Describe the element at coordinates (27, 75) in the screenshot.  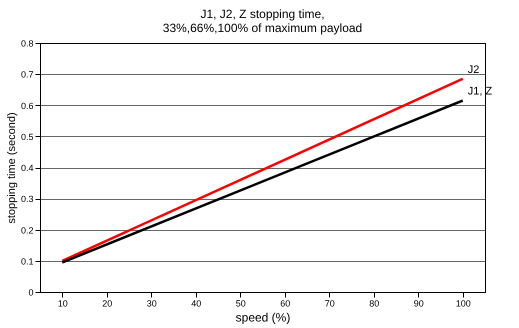
I see `y-tick-label: 0.7` at that location.